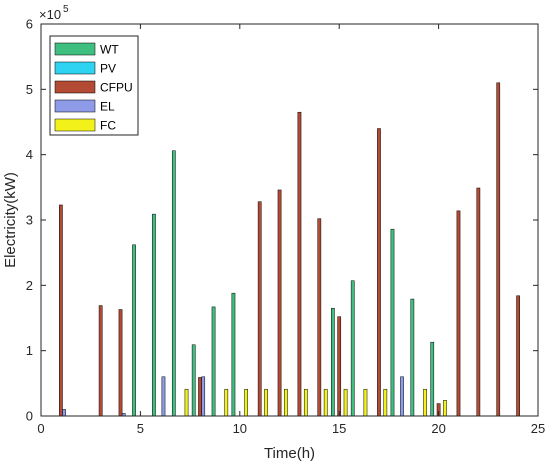 This screenshot has width=550, height=468. Describe the element at coordinates (438, 428) in the screenshot. I see `x-tick-label: 20` at that location.